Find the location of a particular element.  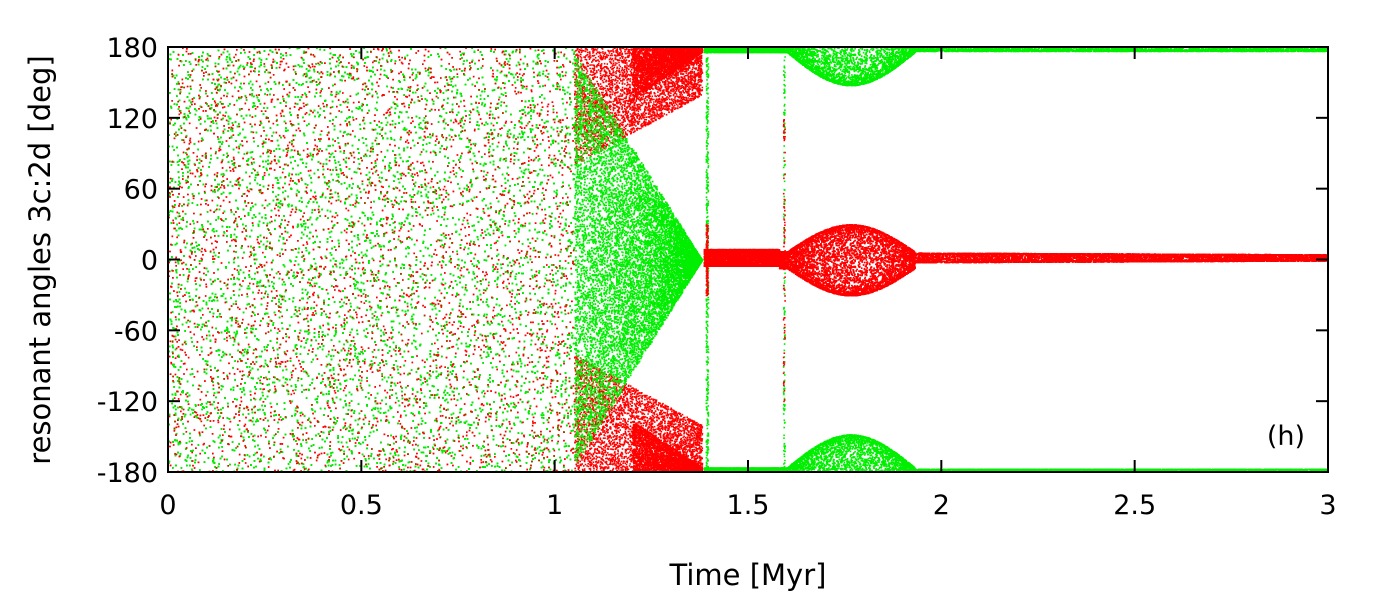

y-tick-label: 60 is located at coordinates (141, 190).